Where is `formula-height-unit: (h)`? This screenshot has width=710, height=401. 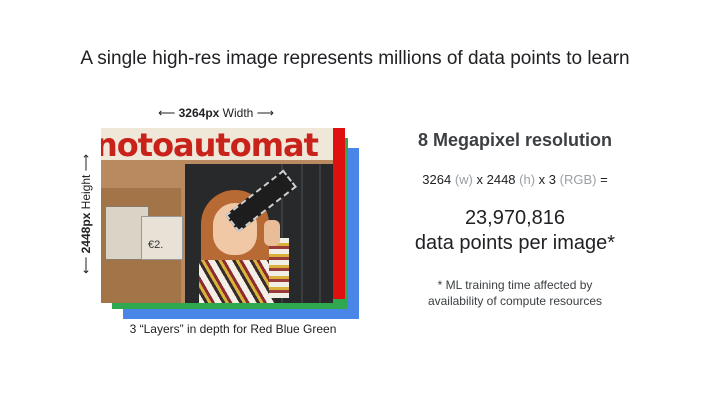 formula-height-unit: (h) is located at coordinates (527, 179).